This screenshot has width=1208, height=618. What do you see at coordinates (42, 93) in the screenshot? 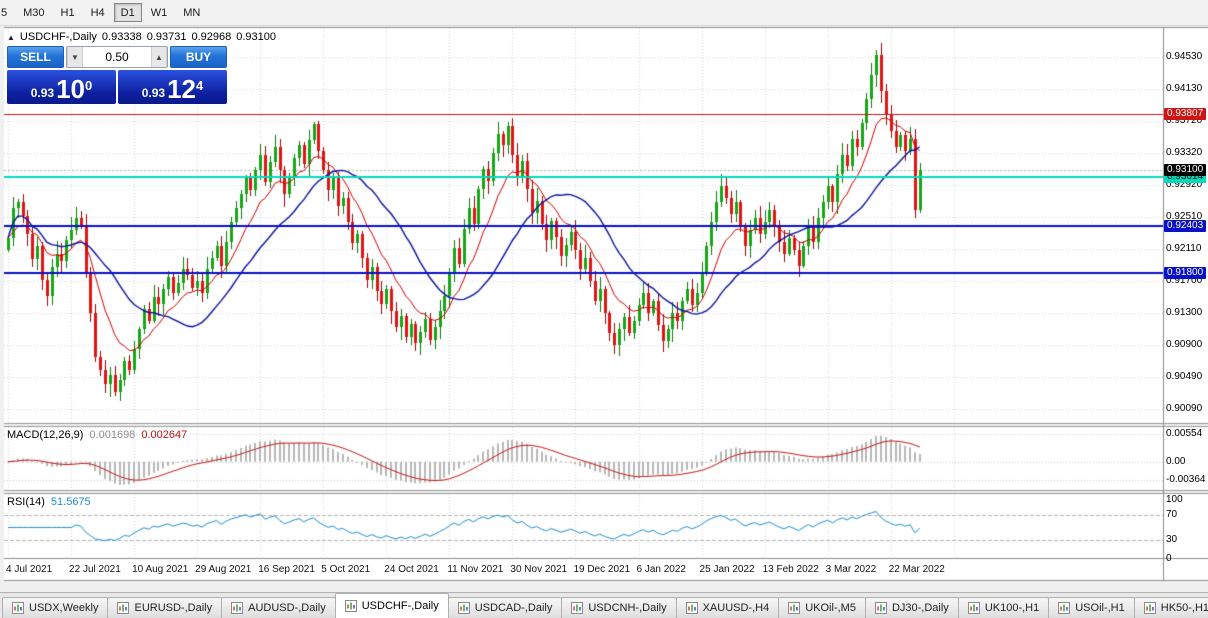
I see `bid-price-small: 0.93` at bounding box center [42, 93].